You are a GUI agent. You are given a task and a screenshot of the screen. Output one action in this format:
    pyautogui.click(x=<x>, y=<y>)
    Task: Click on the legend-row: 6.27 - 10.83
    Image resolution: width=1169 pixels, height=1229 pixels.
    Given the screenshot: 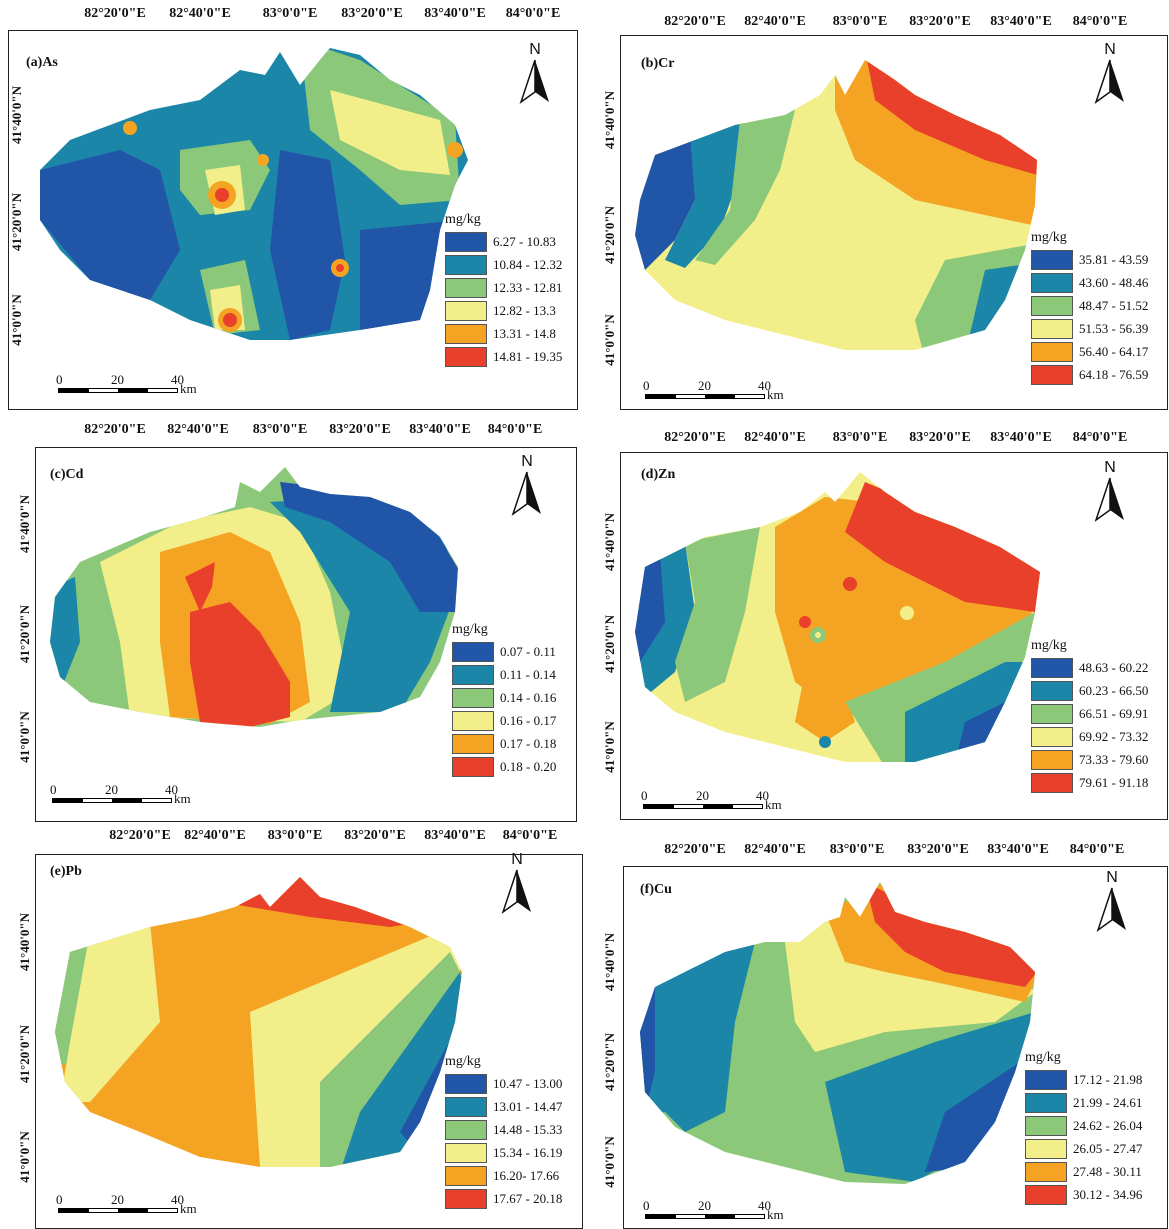 What is the action you would take?
    pyautogui.click(x=503, y=241)
    